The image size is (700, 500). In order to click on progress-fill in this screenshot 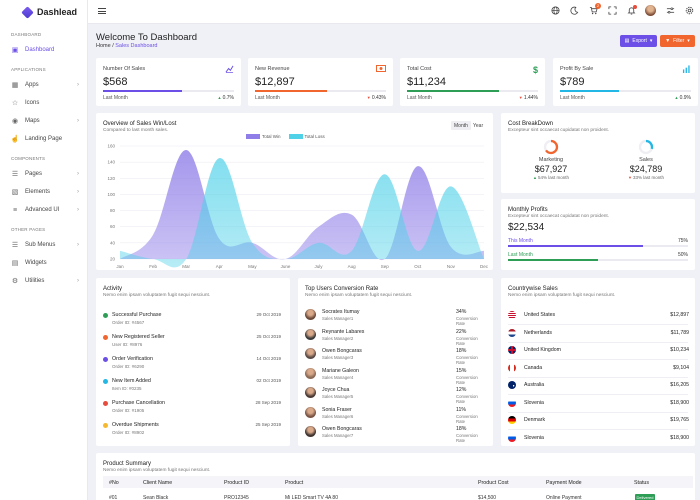, I will do `click(553, 260)`.